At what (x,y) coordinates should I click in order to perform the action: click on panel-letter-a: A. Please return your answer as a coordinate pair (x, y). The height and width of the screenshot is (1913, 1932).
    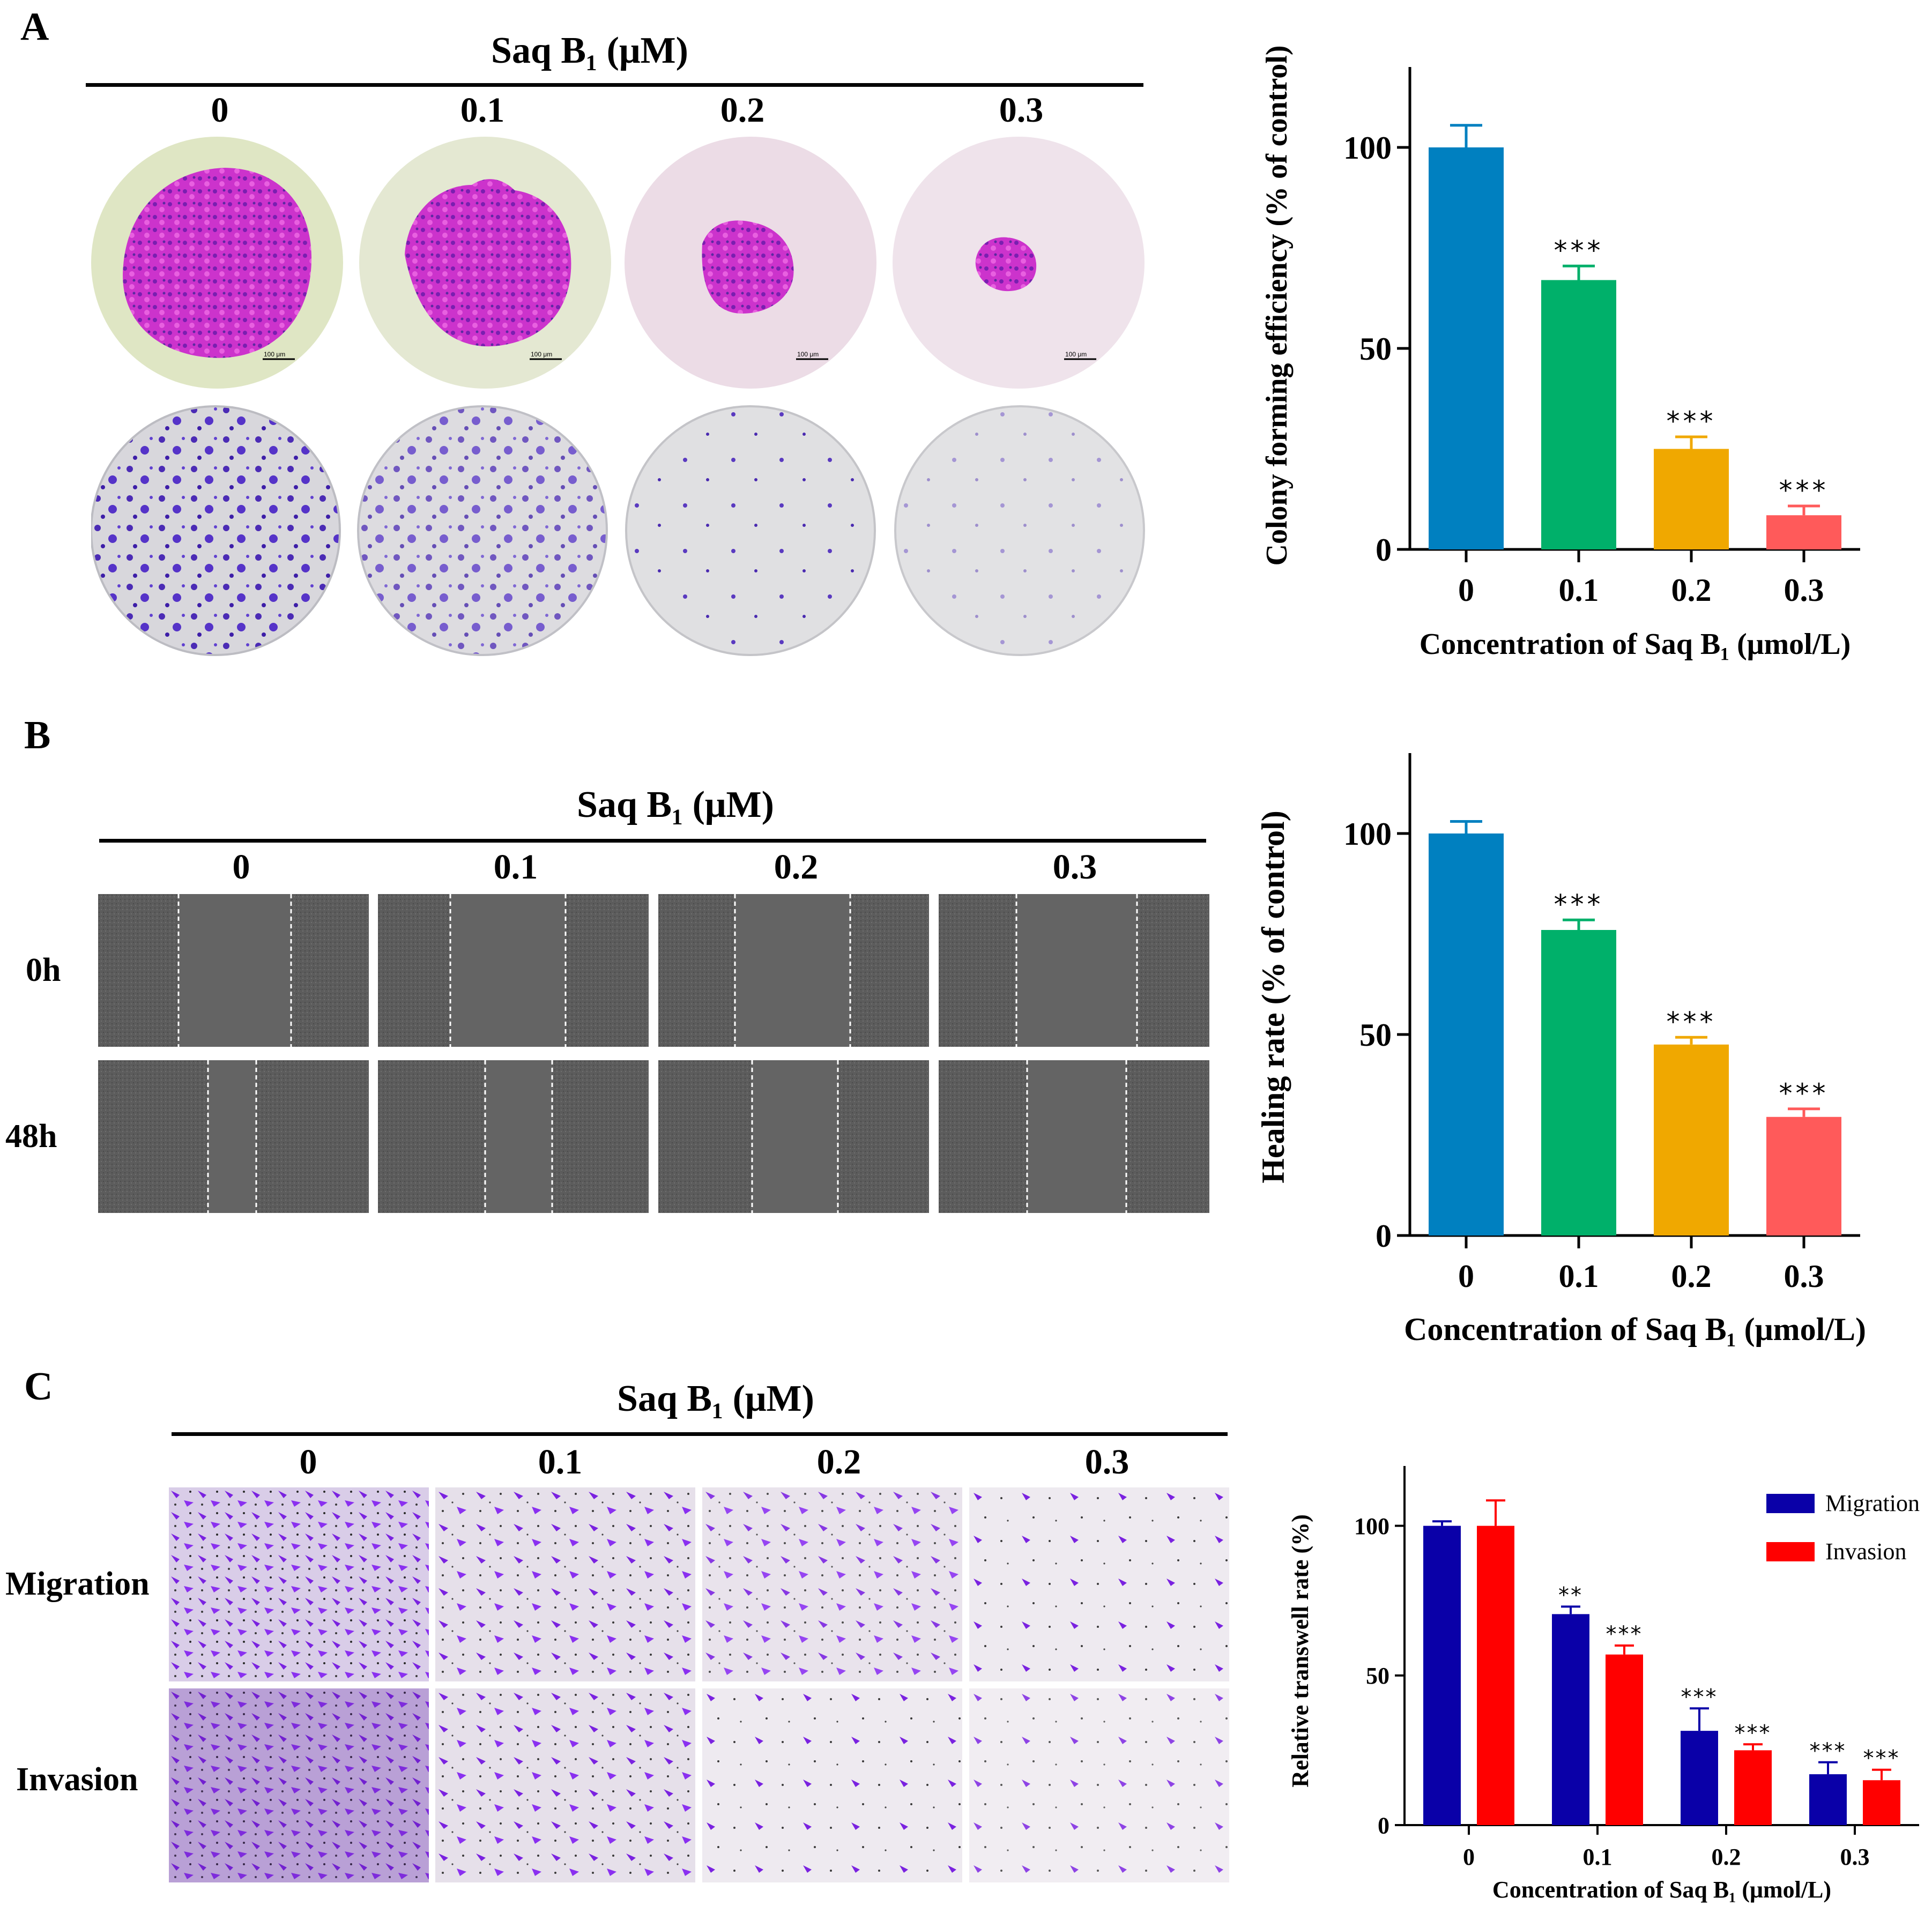
    Looking at the image, I should click on (34, 27).